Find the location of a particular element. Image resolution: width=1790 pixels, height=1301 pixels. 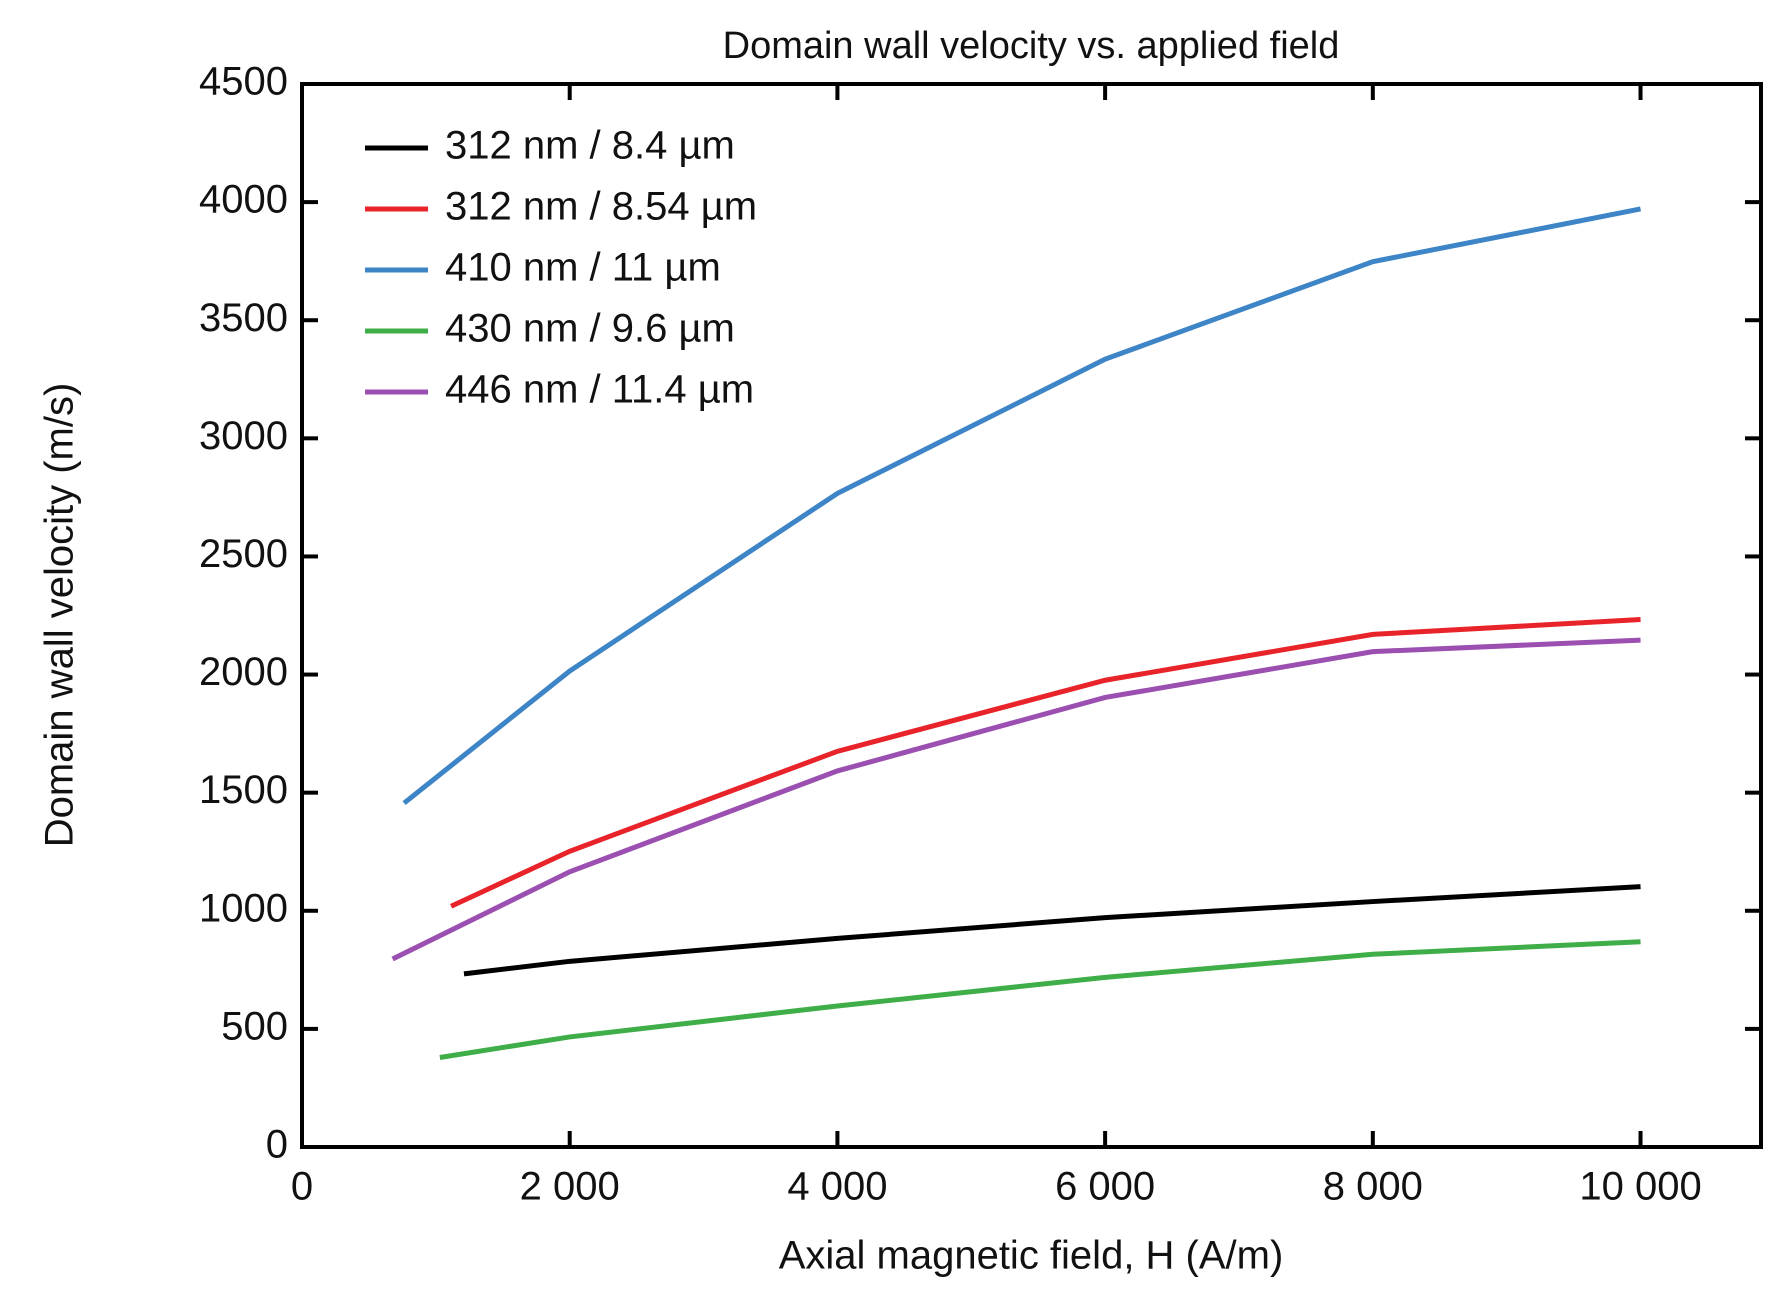

y-tick-label: 2500 is located at coordinates (243, 554).